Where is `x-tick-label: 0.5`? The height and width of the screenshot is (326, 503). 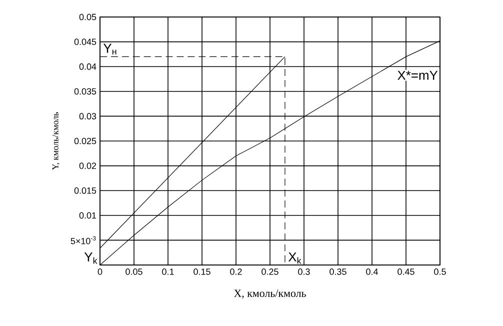
x-tick-label: 0.5 is located at coordinates (440, 271).